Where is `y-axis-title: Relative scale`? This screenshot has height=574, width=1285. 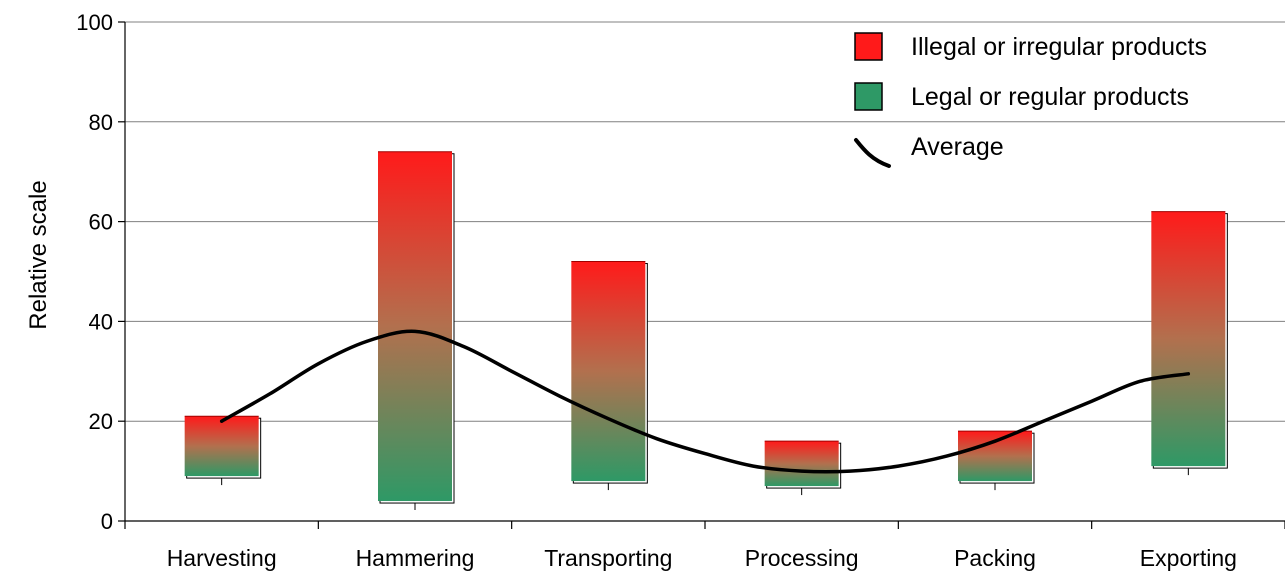 y-axis-title: Relative scale is located at coordinates (38, 254).